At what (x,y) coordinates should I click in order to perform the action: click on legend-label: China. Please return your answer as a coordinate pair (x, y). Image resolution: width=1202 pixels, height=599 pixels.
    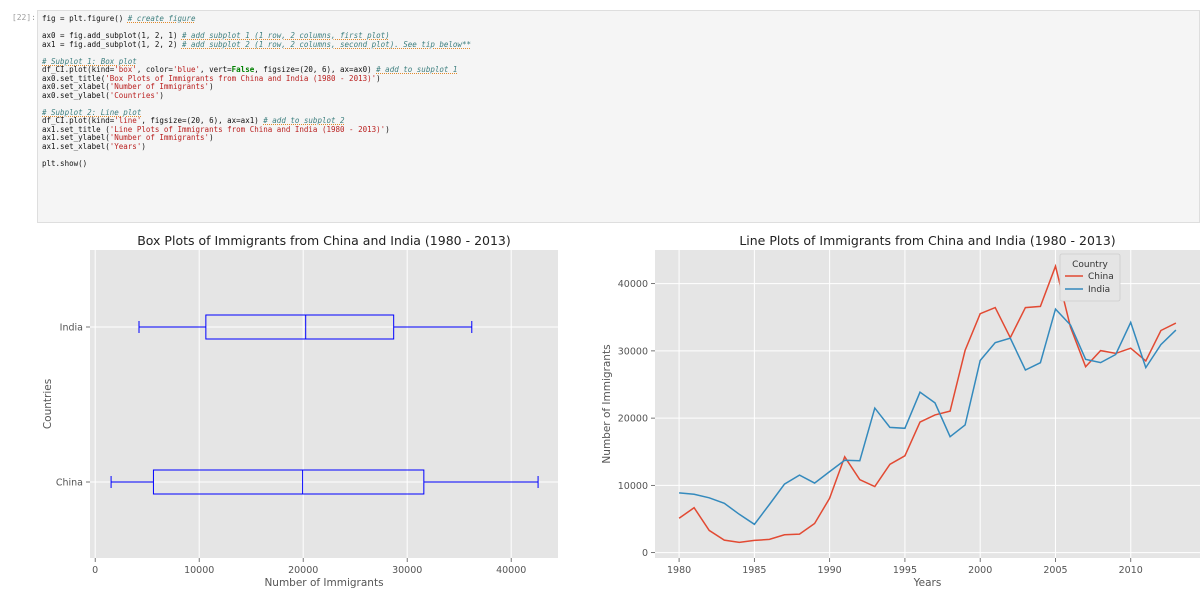
    Looking at the image, I should click on (1101, 277).